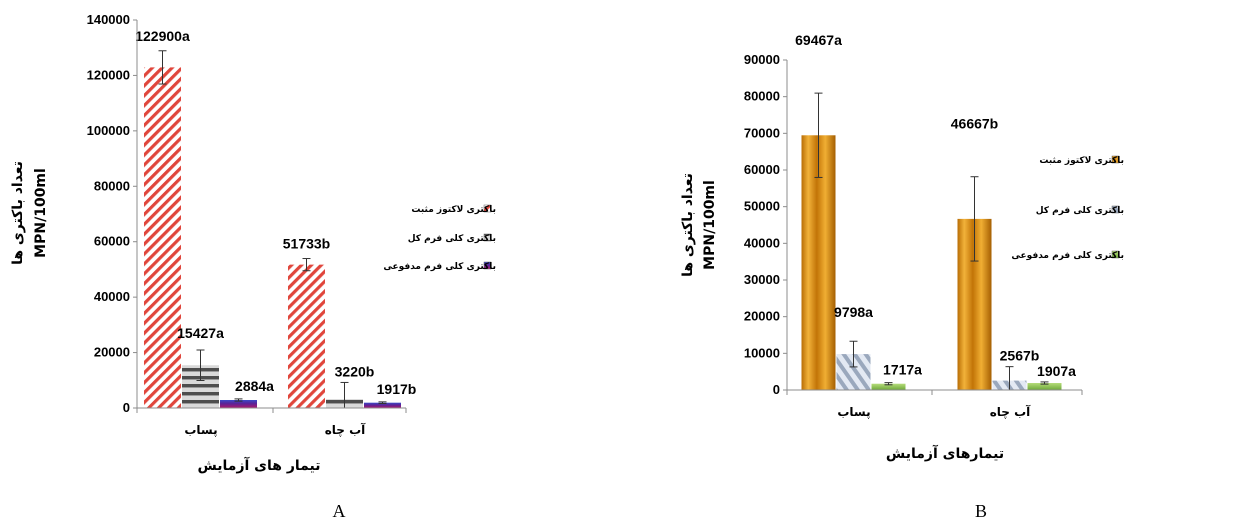 This screenshot has width=1257, height=527. I want to click on y-tick-label: 90000, so click(762, 59).